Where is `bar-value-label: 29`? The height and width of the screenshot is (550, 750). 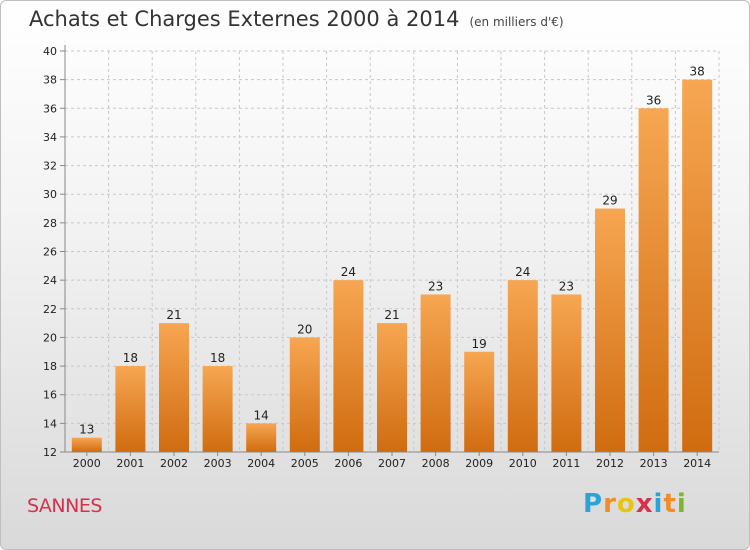
bar-value-label: 29 is located at coordinates (609, 201).